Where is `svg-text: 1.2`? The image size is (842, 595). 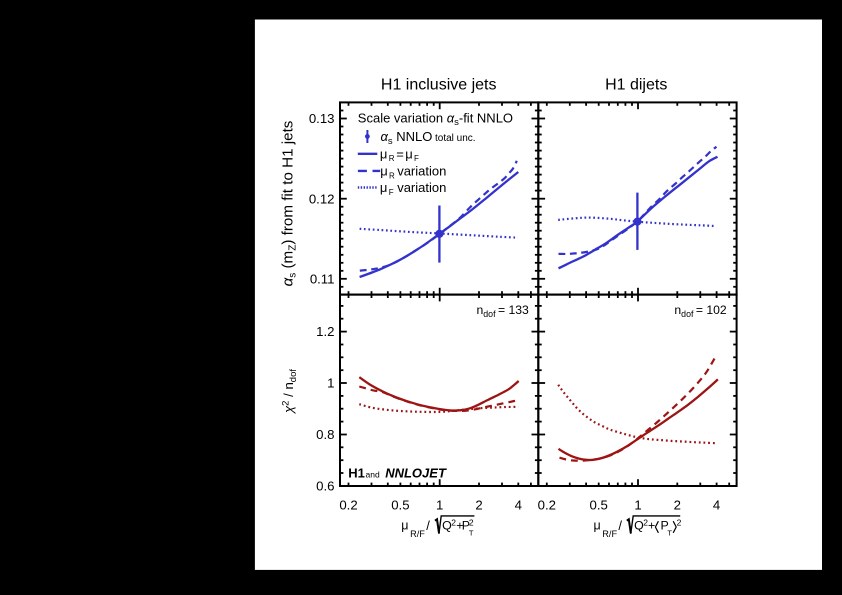
svg-text: 1.2 is located at coordinates (325, 331).